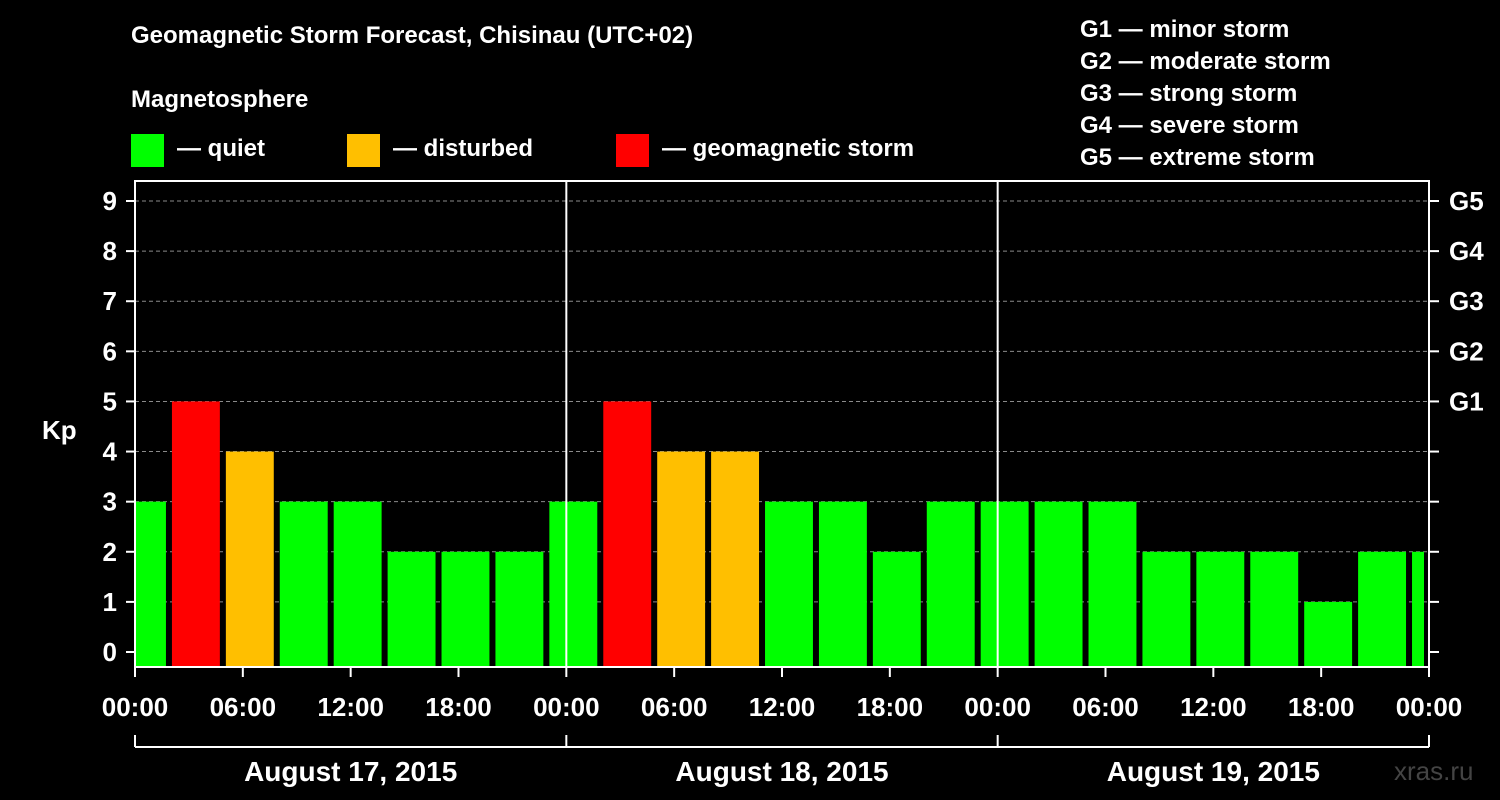 This screenshot has height=800, width=1500. Describe the element at coordinates (1434, 771) in the screenshot. I see `source-watermark: xras.ru` at that location.